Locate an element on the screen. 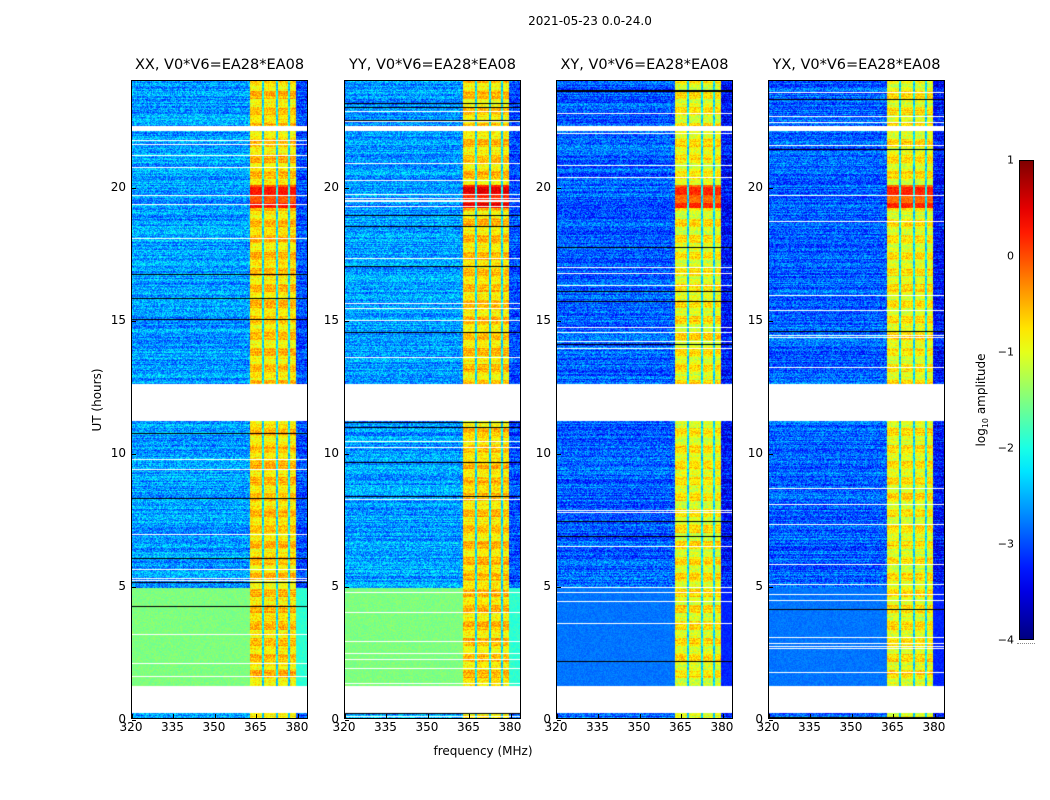  colorbar-tick-label: −3 is located at coordinates (1005, 544).